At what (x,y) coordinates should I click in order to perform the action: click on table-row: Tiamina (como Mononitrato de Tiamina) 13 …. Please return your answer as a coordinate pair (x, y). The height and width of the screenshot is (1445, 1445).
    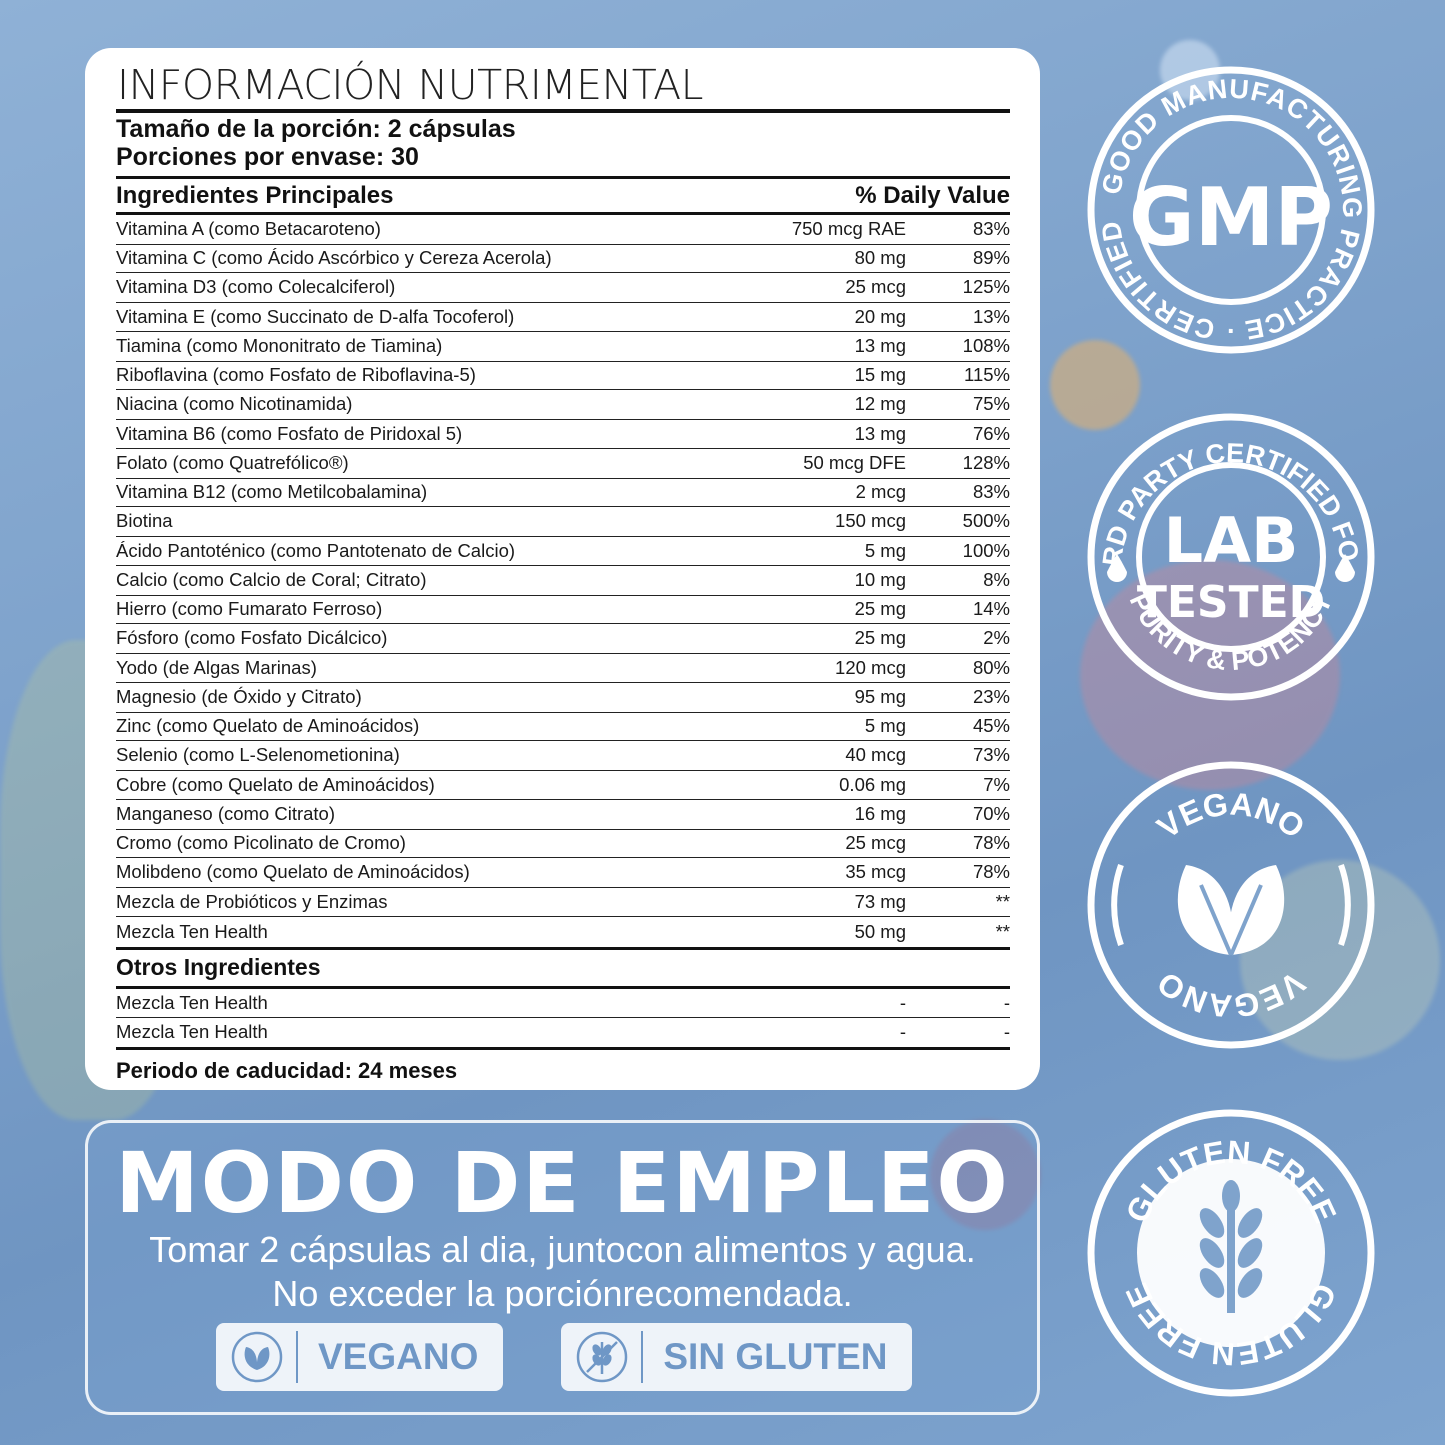
    Looking at the image, I should click on (563, 347).